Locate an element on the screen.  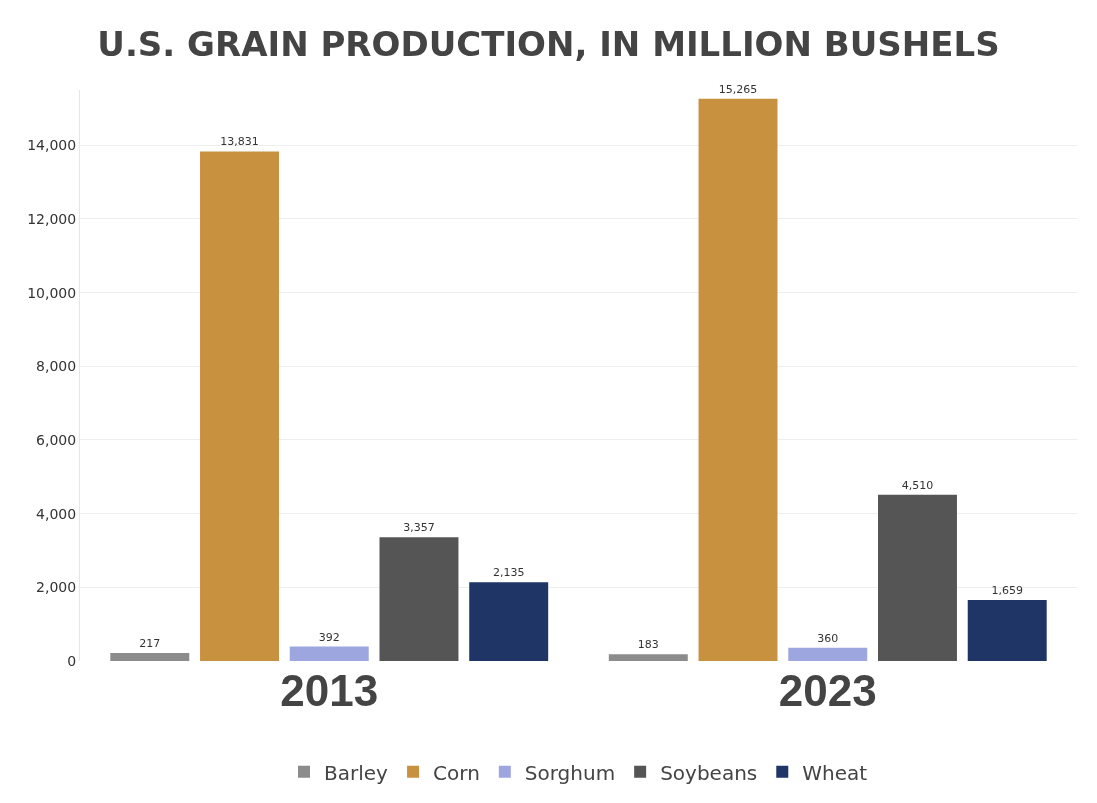
x-tick-label: 2023 is located at coordinates (827, 690).